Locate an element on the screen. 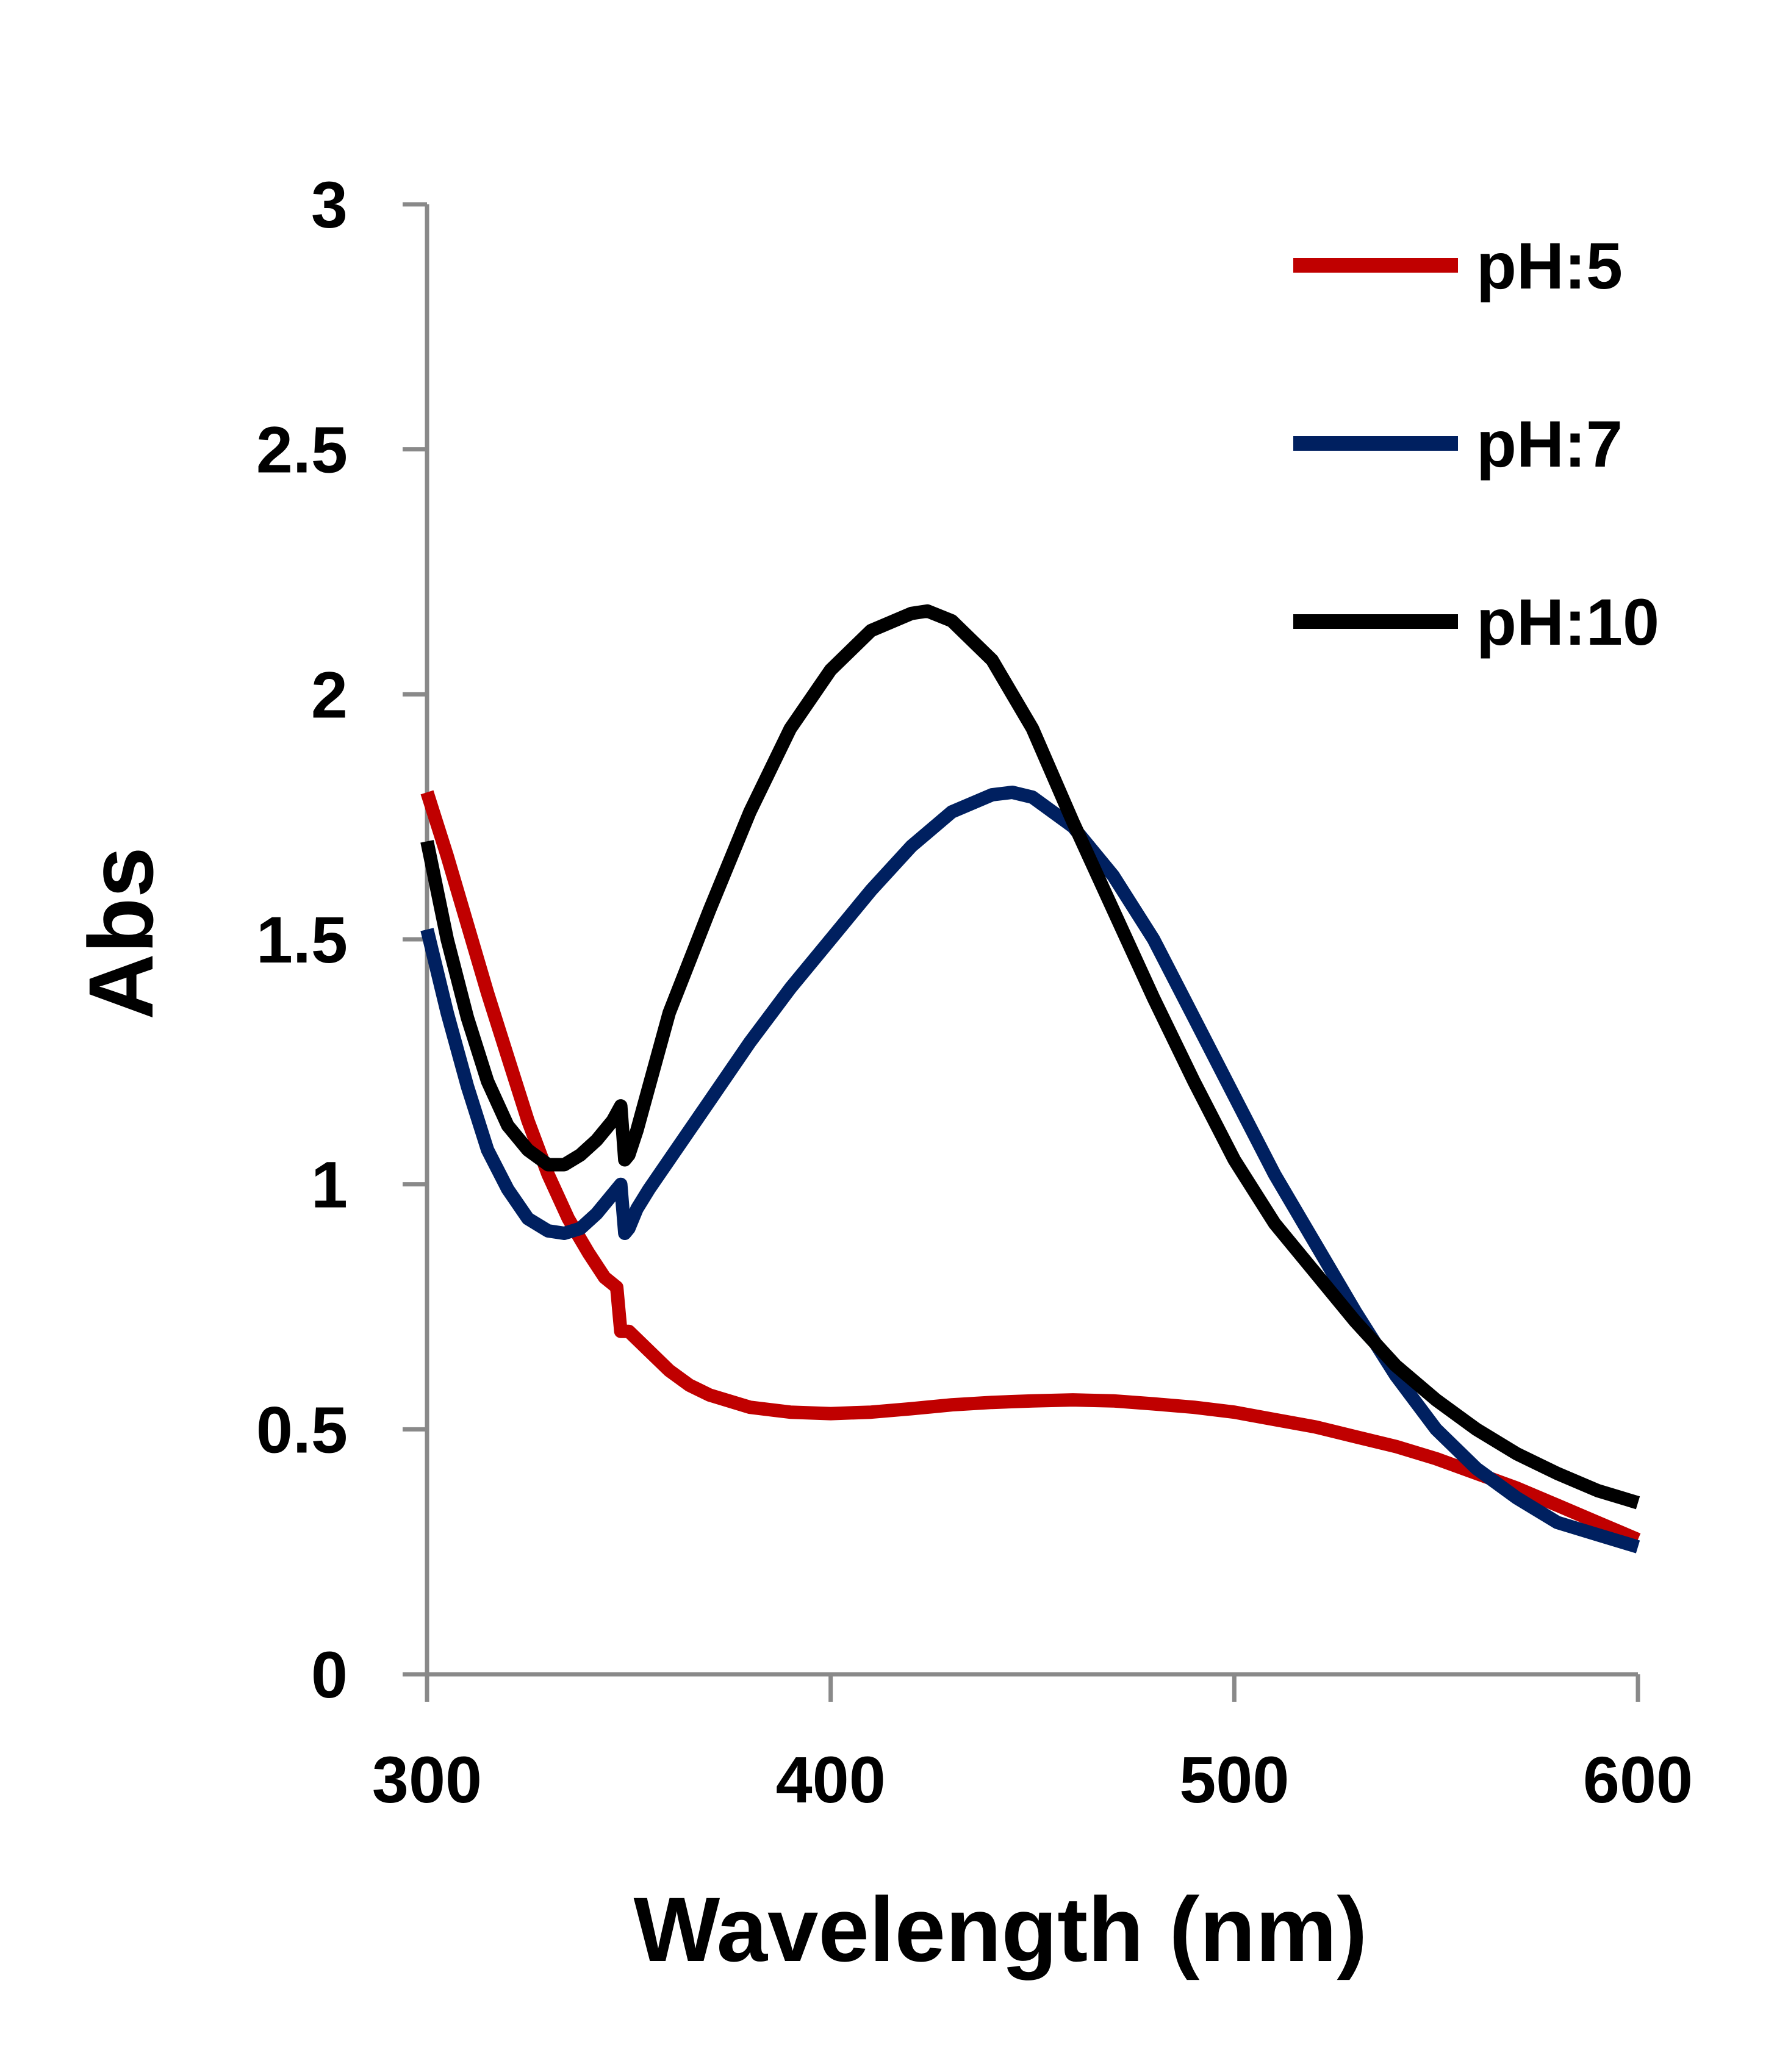 The width and height of the screenshot is (1788, 2072). y-tick-label: 2 is located at coordinates (329, 694).